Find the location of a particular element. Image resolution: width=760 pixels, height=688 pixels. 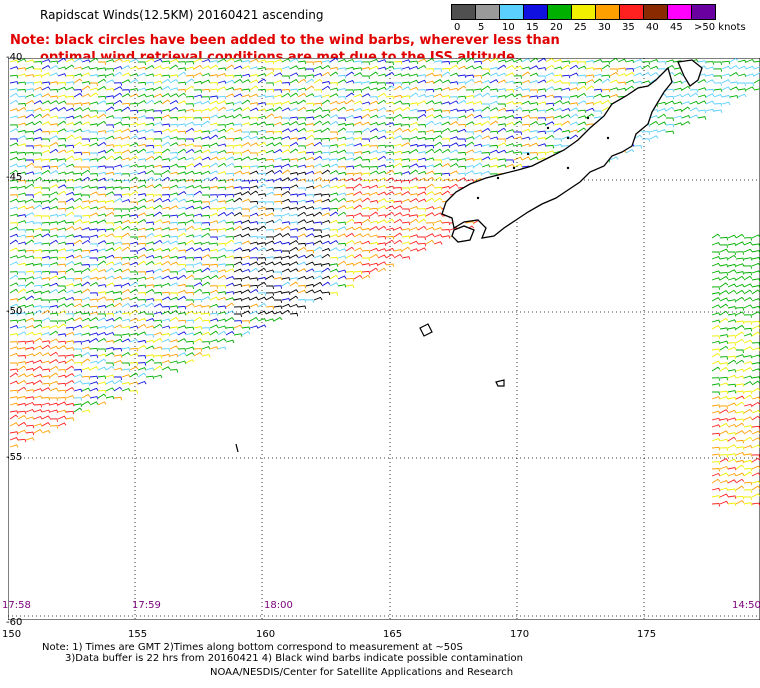

auckland-islands-outline is located at coordinates (426, 330).